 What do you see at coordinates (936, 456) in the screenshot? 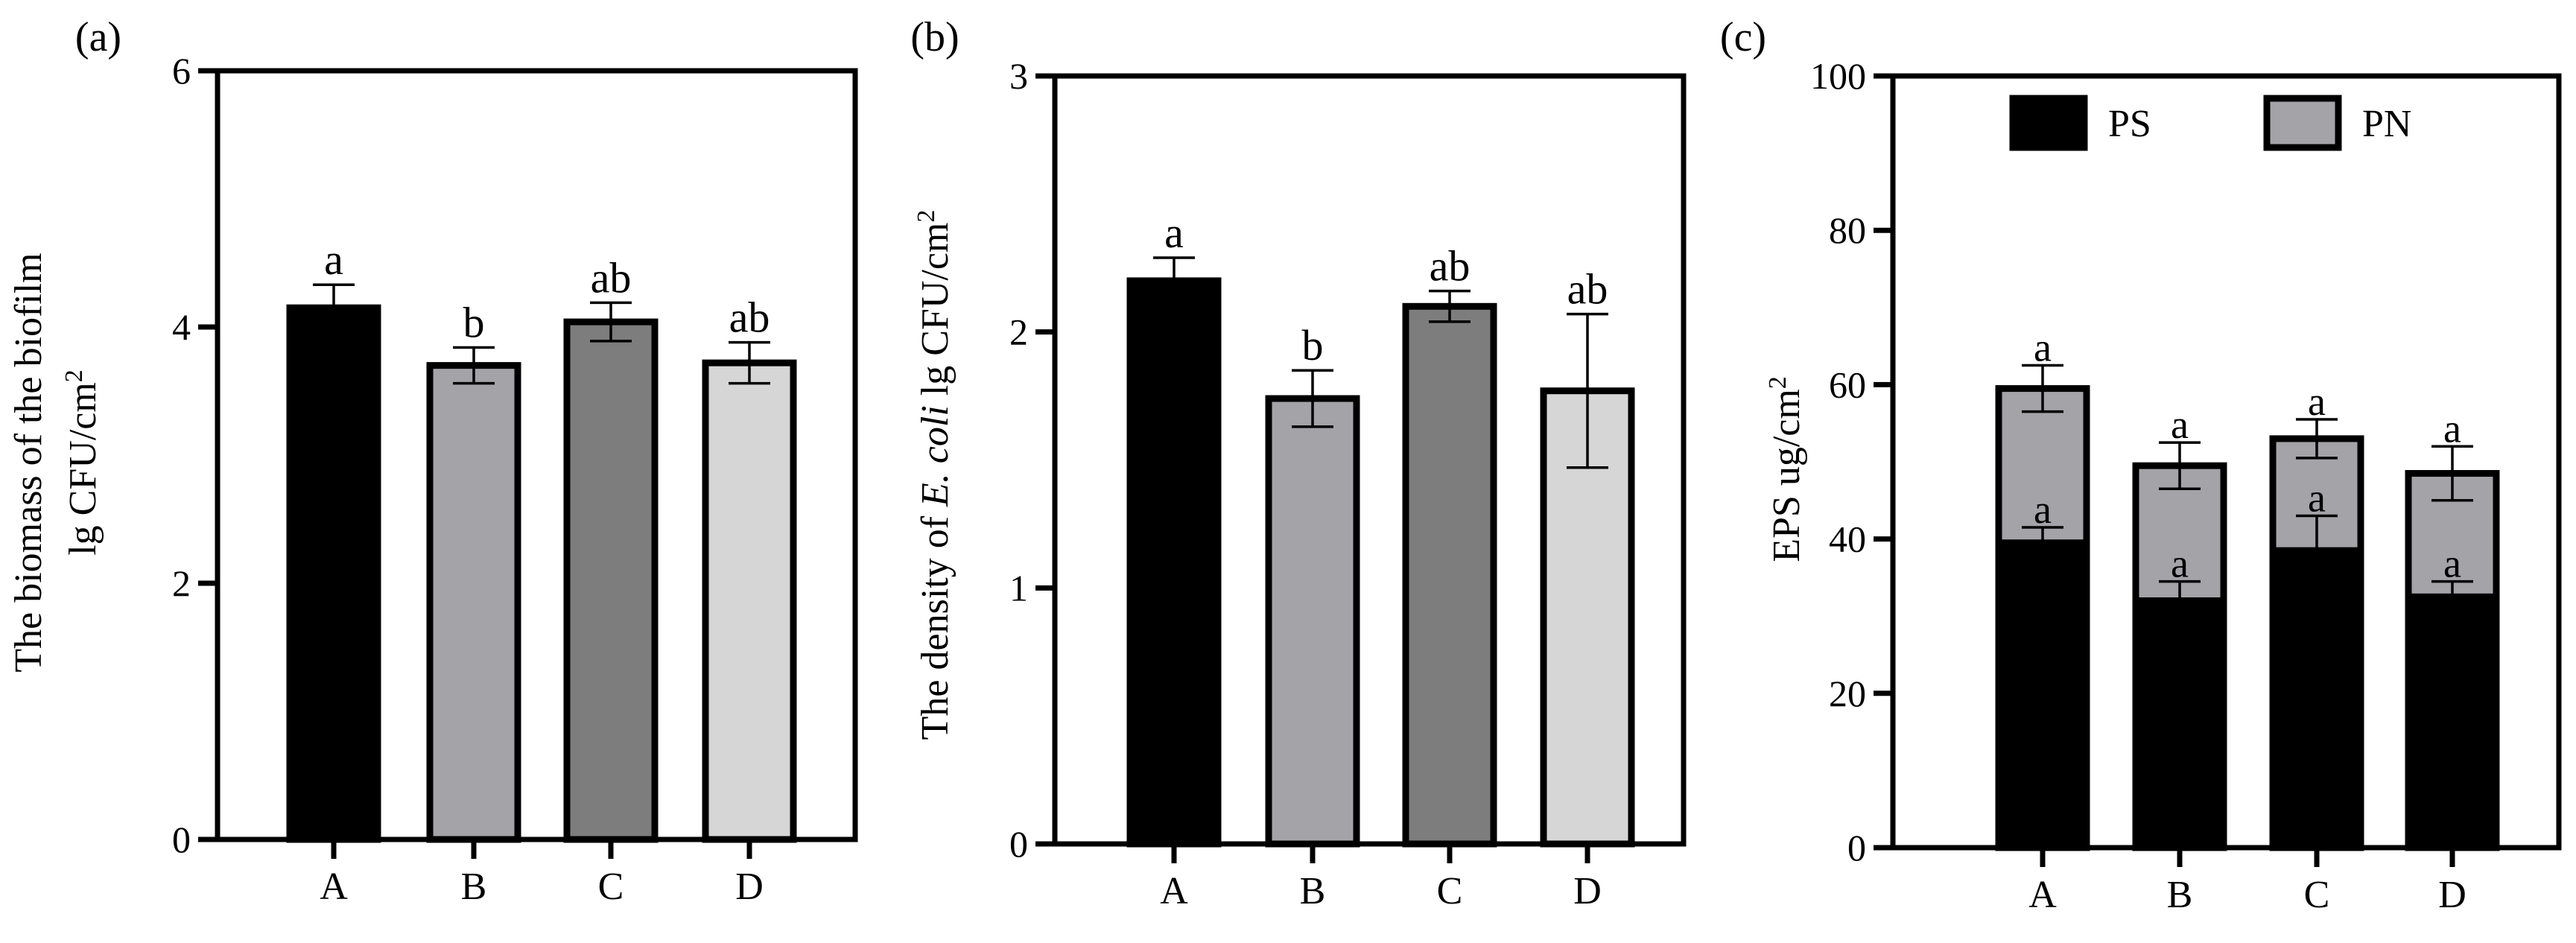
I see `y-axis-label-species: E. coli` at bounding box center [936, 456].